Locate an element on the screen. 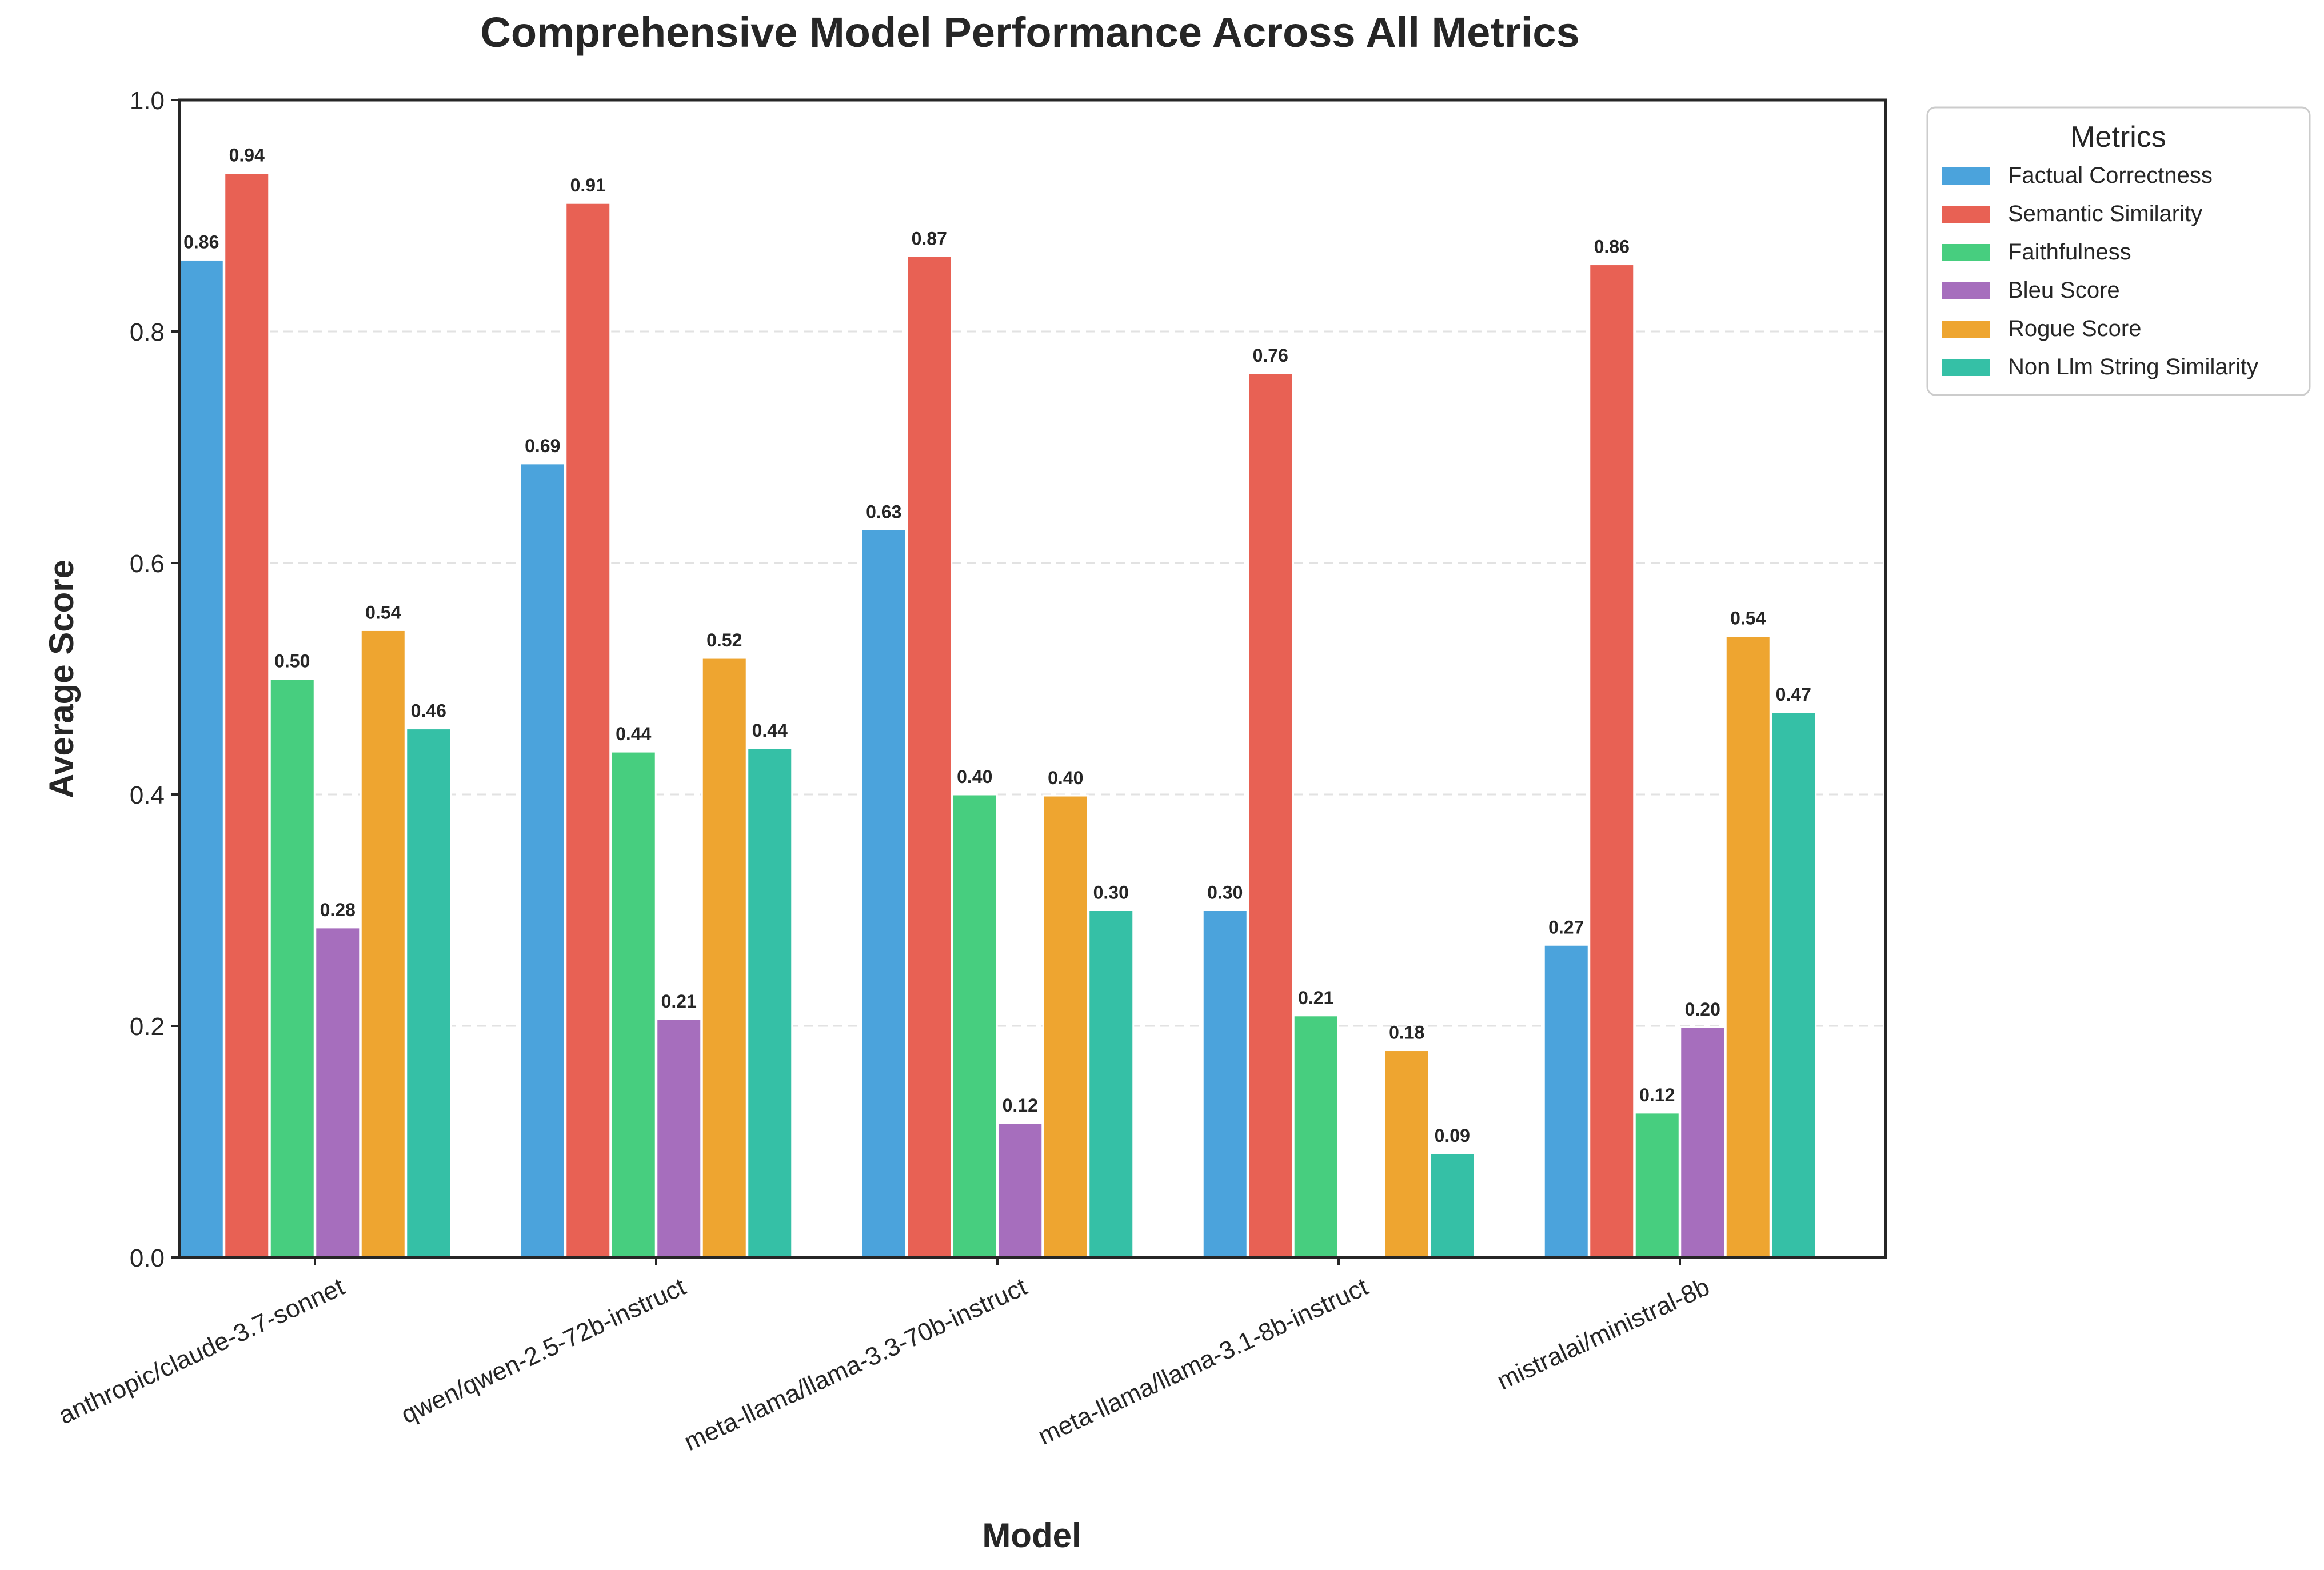  bar-value-label: 0.47 is located at coordinates (1793, 694).